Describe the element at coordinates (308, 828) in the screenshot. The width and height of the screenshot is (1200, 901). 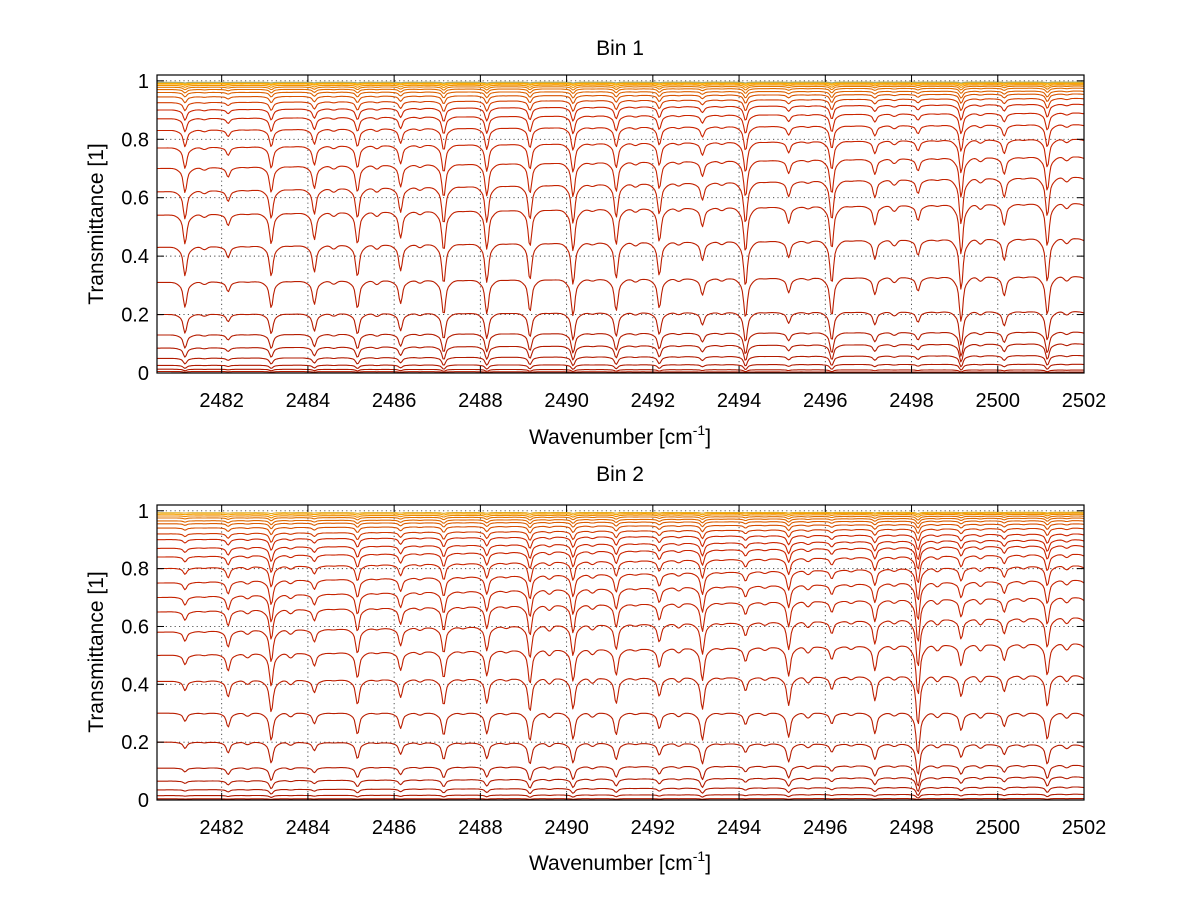
I see `x-tick-label: 2484` at that location.